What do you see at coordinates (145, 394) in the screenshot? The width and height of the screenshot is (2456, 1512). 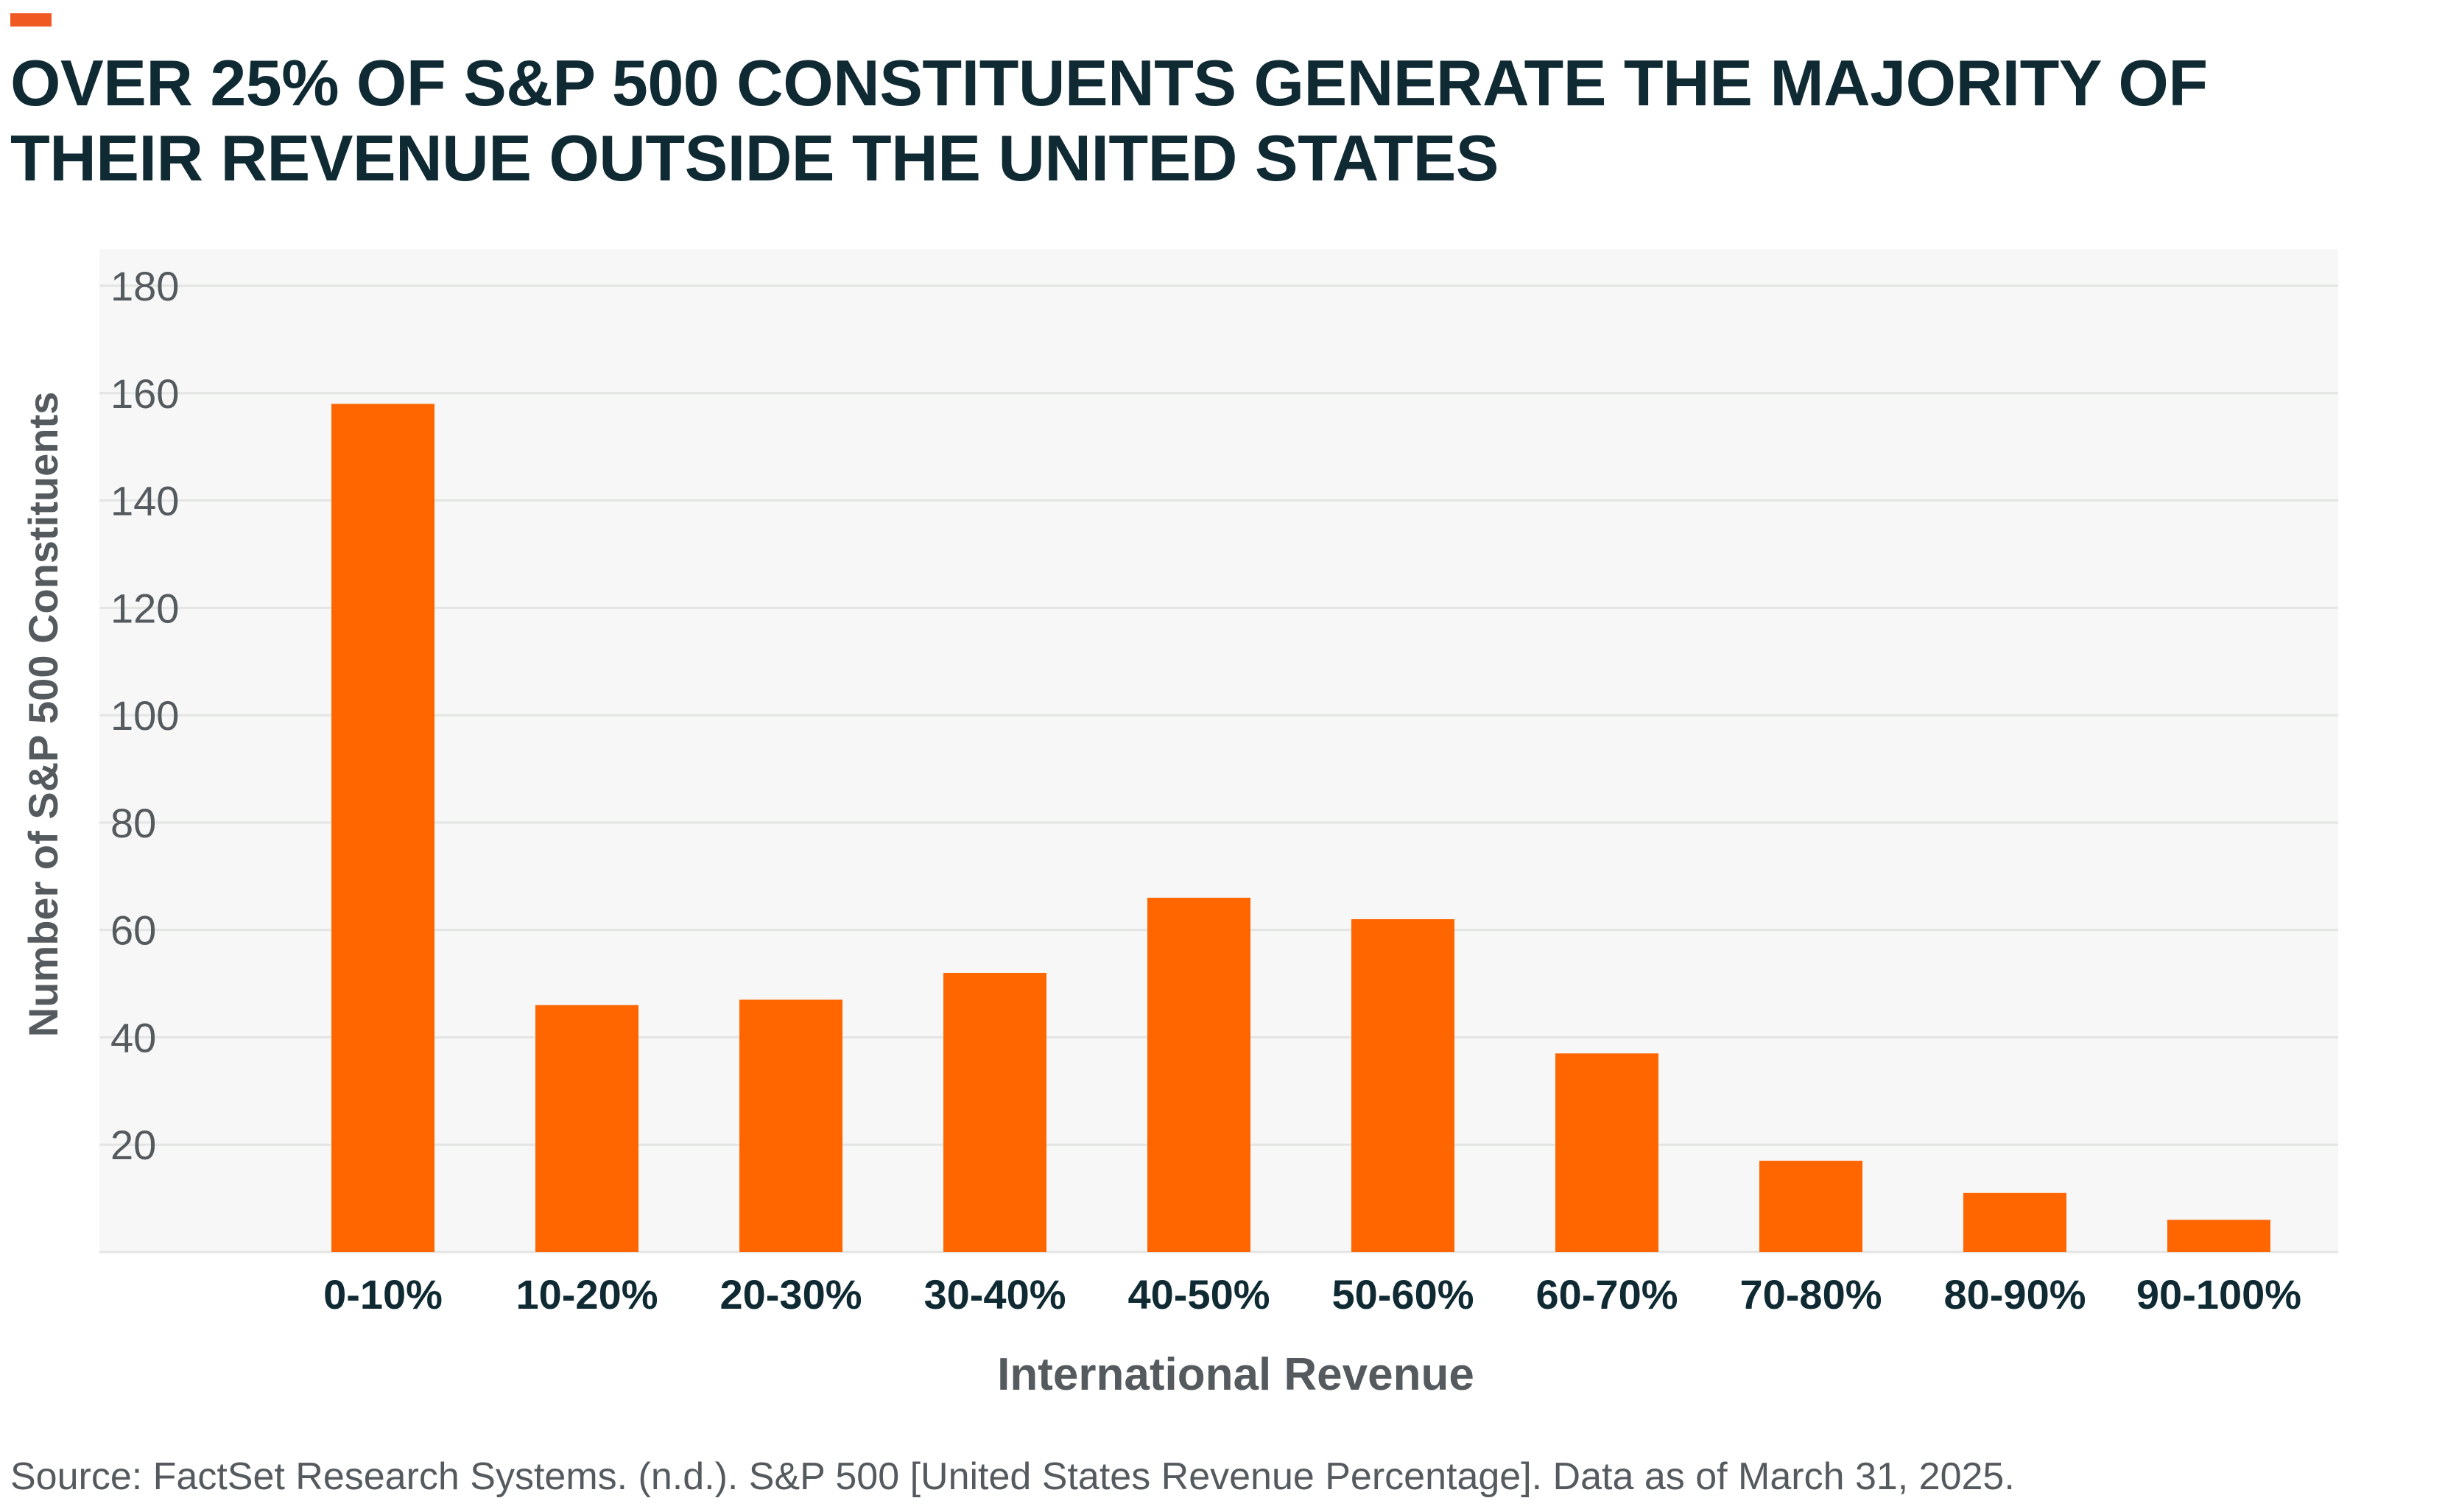 I see `y-tick-label: 160` at bounding box center [145, 394].